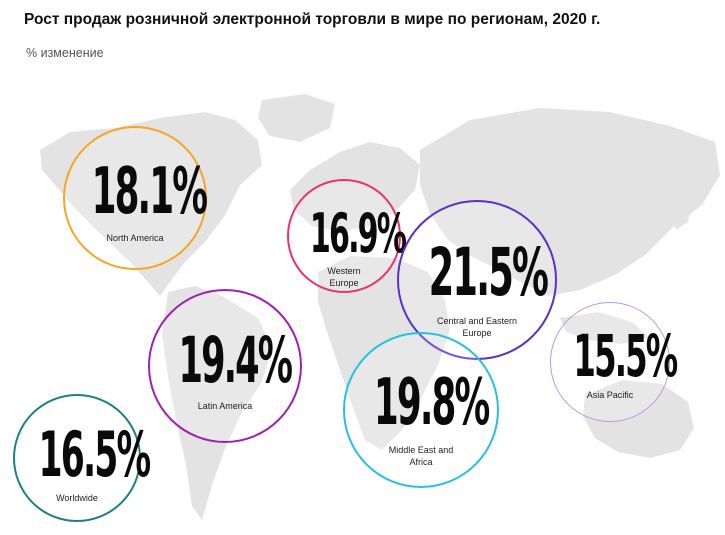  I want to click on bubble-asia-pacific: 15.5% Asia Pacific, so click(614, 362).